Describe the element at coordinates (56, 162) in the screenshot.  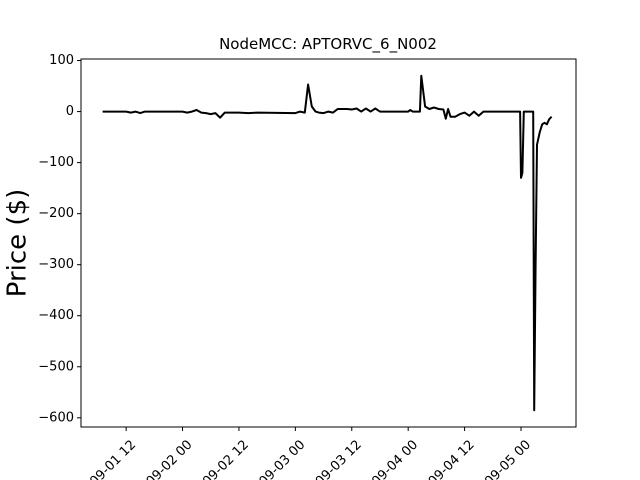
I see `y-tick-label: −100` at that location.